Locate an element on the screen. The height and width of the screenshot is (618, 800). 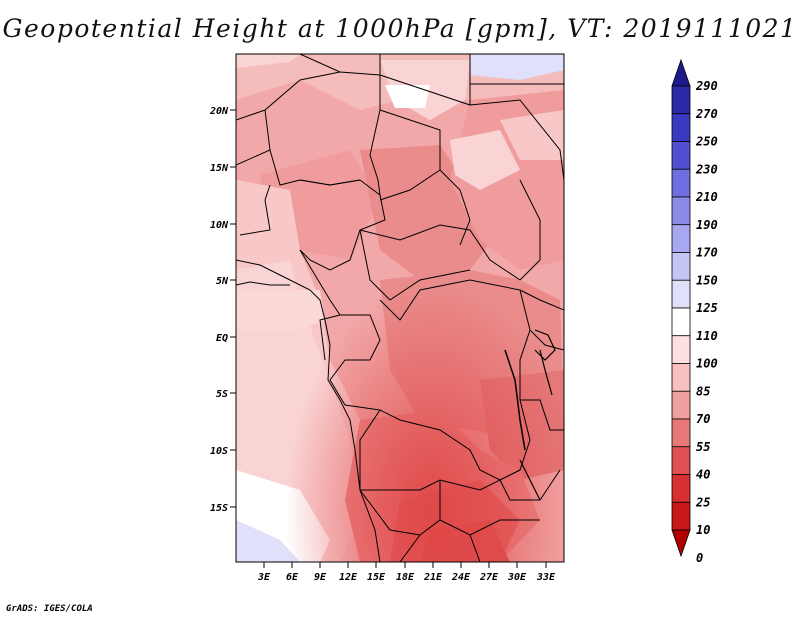
colorbar-label: 25 is located at coordinates (702, 502).